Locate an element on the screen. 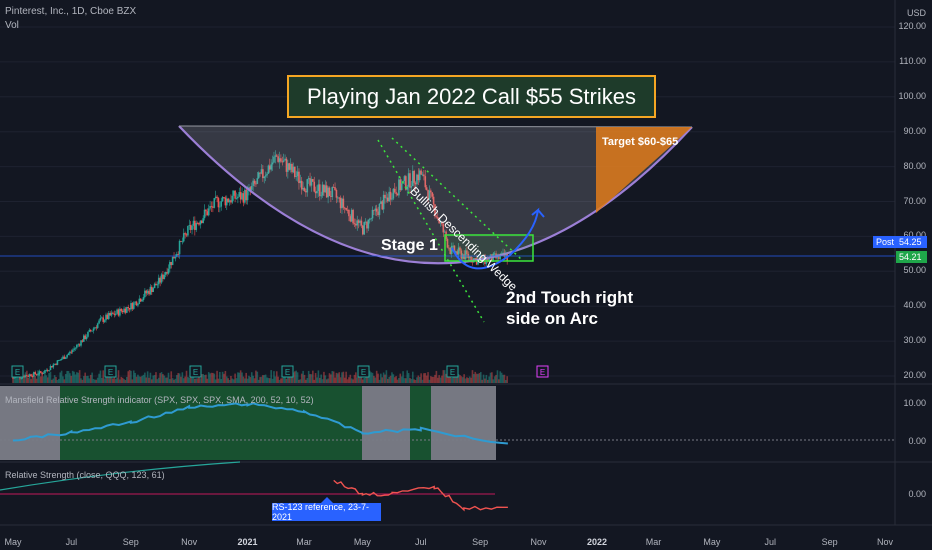  projection-arrow is located at coordinates (498, 238).